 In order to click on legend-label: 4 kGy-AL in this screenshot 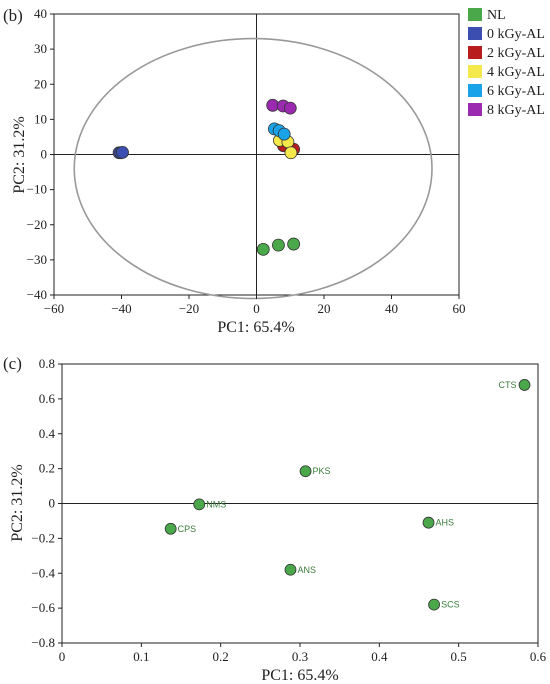, I will do `click(516, 72)`.